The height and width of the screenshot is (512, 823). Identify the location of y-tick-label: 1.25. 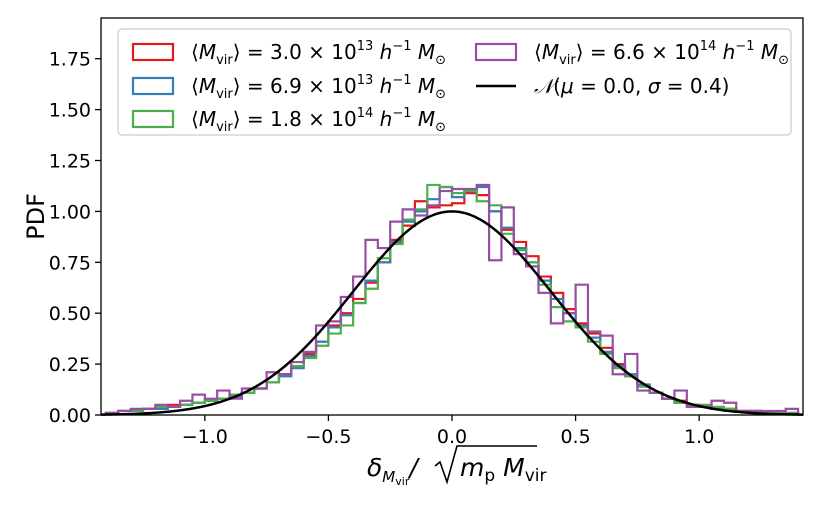
(70, 162).